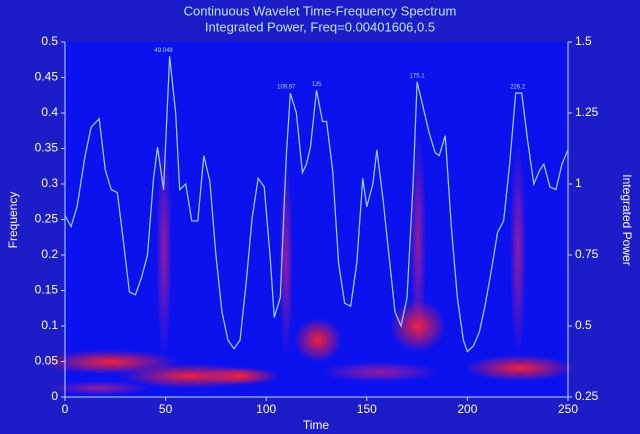  I want to click on y-tick-label: 0, so click(54, 396).